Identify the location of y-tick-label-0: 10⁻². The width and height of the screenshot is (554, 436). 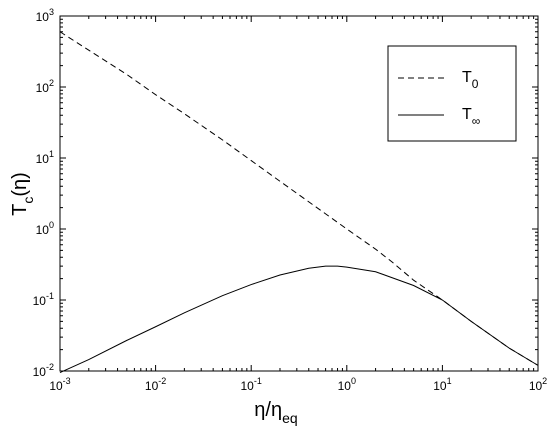
(43, 370).